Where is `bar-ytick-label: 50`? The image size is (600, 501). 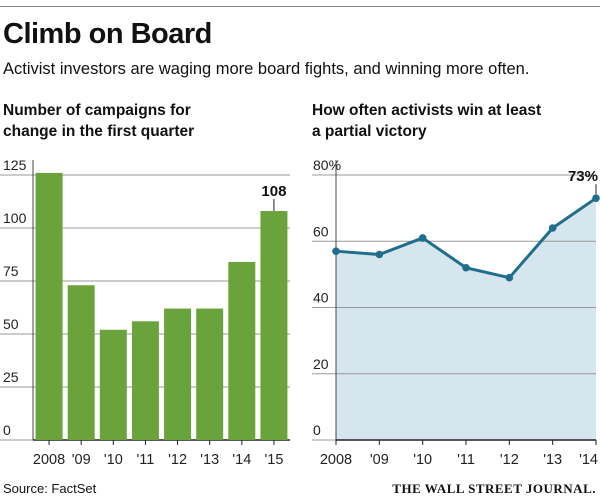
bar-ytick-label: 50 is located at coordinates (11, 324).